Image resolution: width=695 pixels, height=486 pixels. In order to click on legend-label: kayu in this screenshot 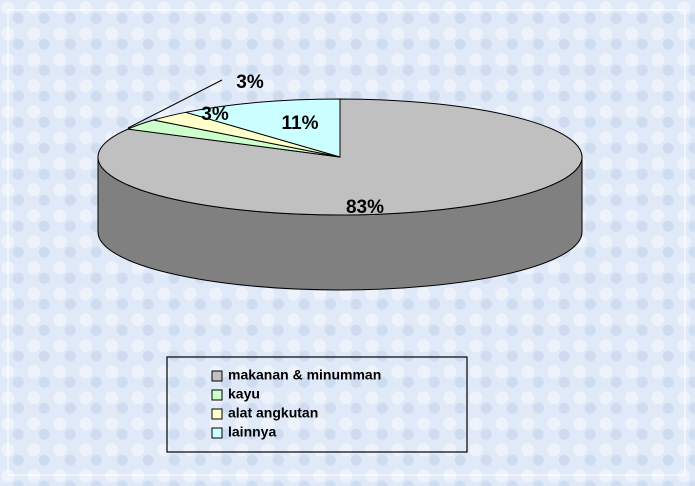, I will do `click(244, 394)`.